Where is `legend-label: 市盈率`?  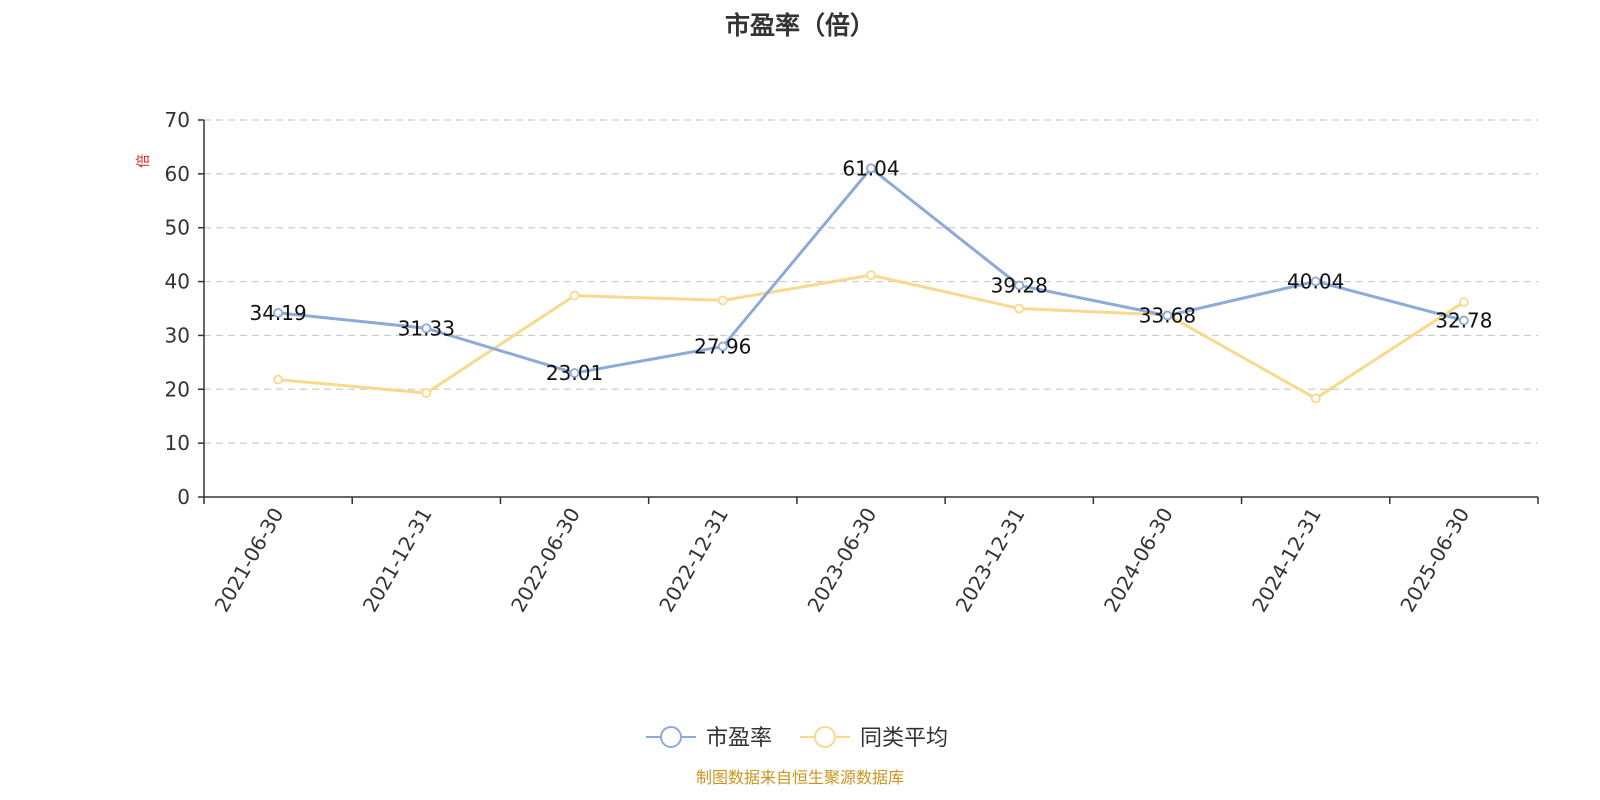
legend-label: 市盈率 is located at coordinates (739, 738).